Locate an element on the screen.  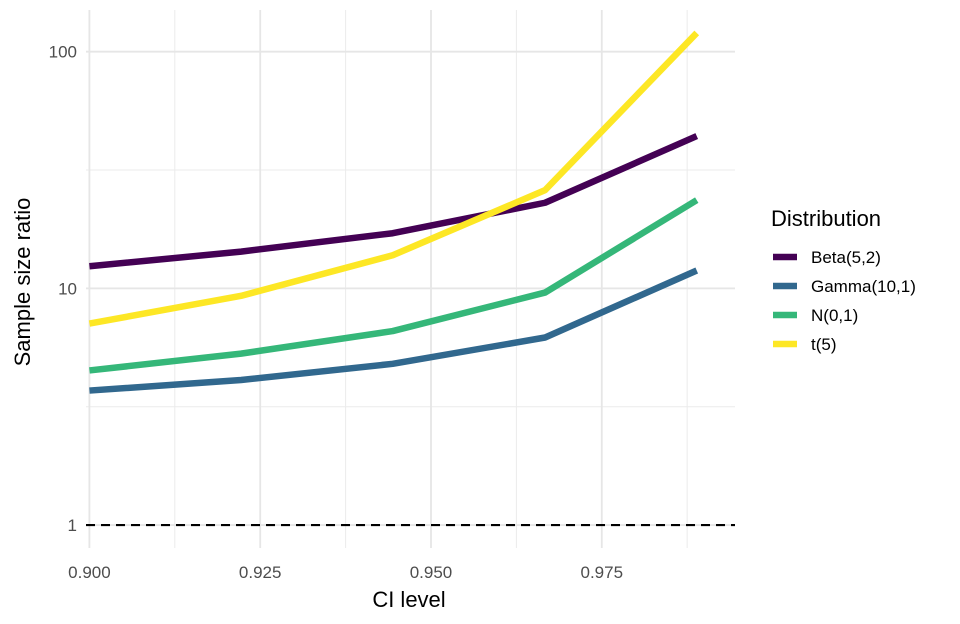
legend-label: N(0,1) is located at coordinates (834, 315).